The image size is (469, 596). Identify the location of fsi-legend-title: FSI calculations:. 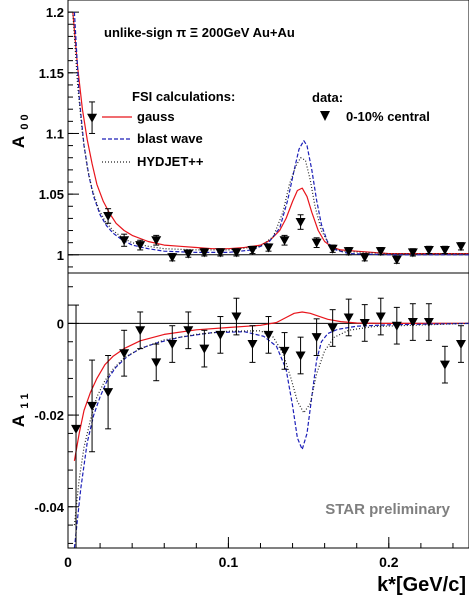
(183, 96).